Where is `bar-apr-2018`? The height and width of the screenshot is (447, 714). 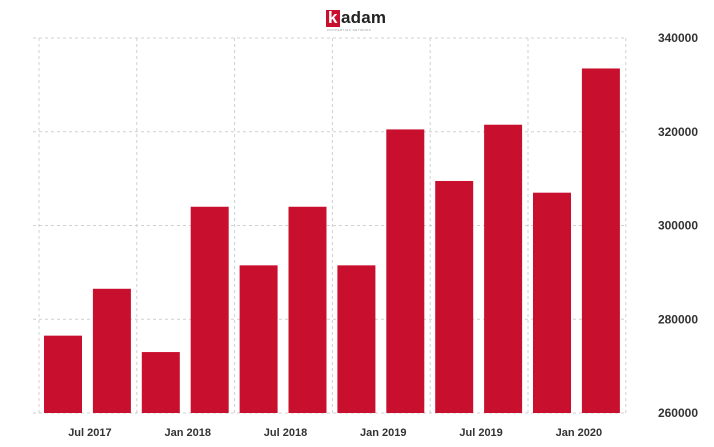 bar-apr-2018 is located at coordinates (258, 339).